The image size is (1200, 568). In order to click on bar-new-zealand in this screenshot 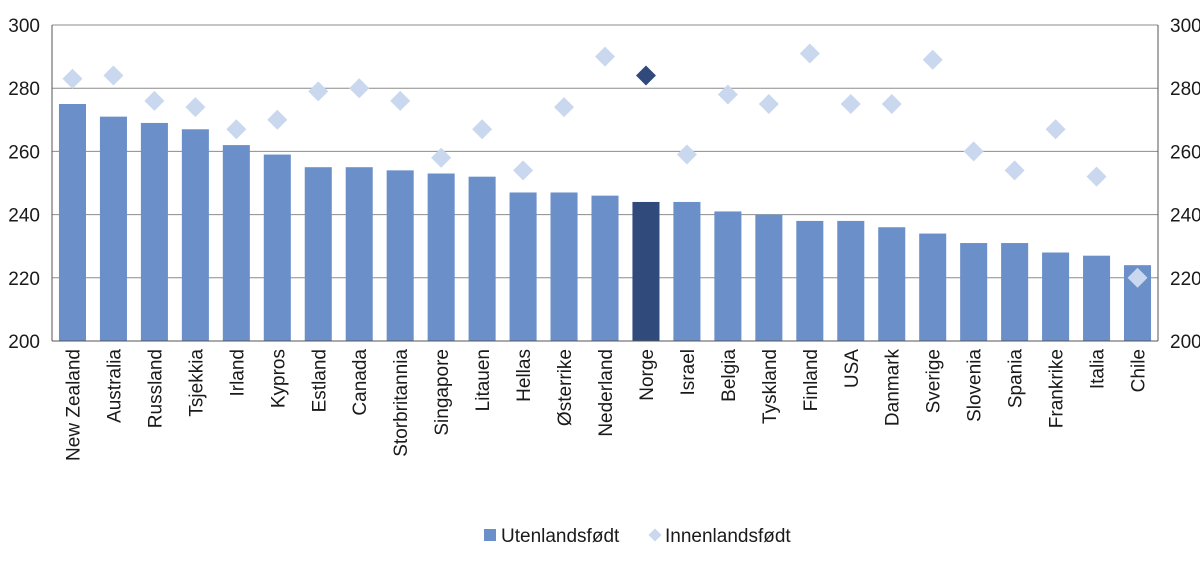, I will do `click(72, 222)`.